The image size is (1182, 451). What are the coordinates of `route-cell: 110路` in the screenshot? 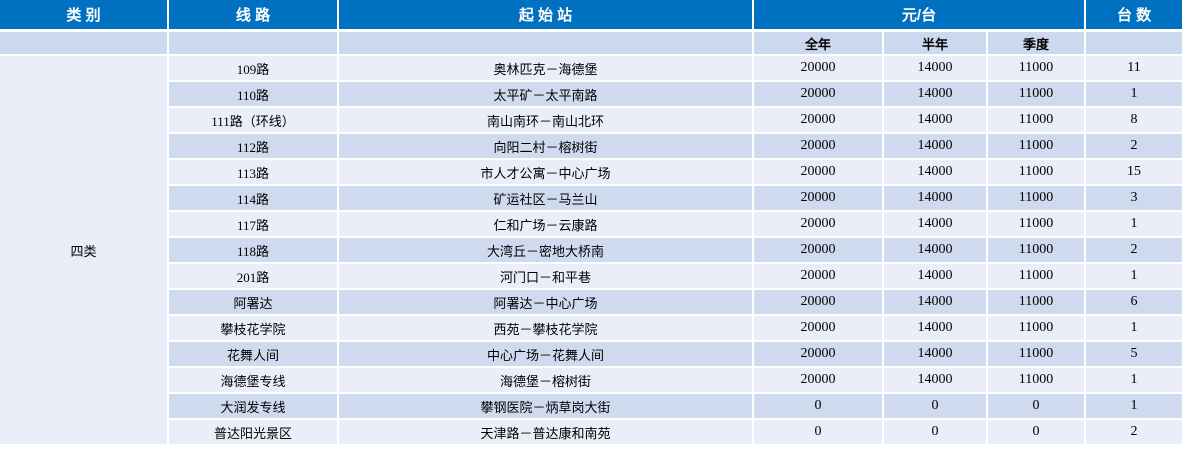 It's located at (253, 94).